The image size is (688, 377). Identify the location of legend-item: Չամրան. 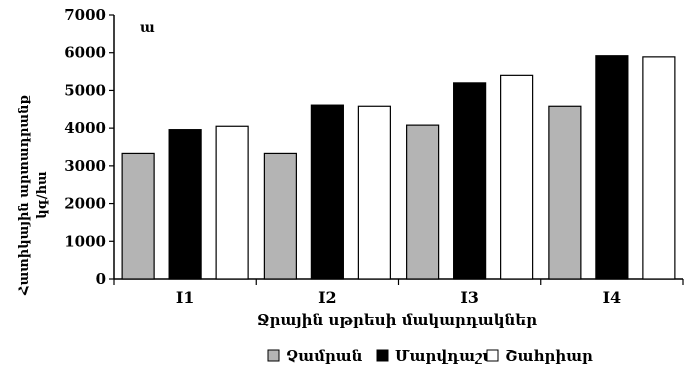
(315, 356).